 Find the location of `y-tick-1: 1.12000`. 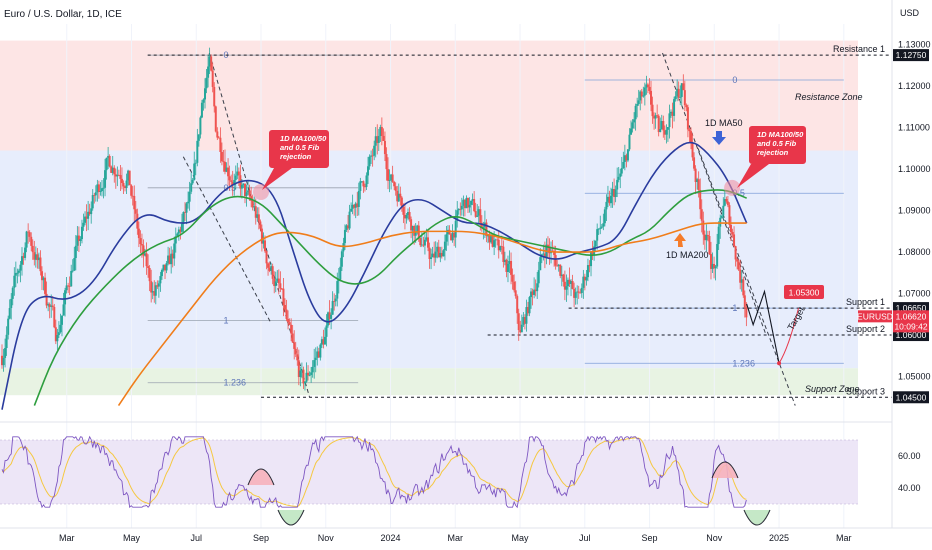

y-tick-1: 1.12000 is located at coordinates (914, 86).